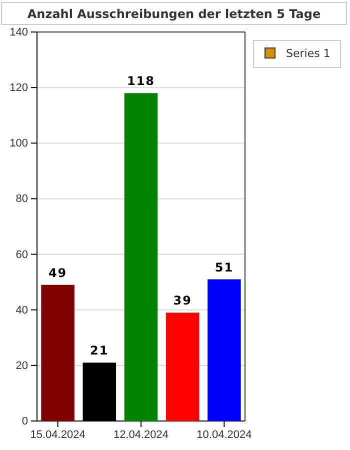 The height and width of the screenshot is (450, 350). What do you see at coordinates (19, 88) in the screenshot?
I see `y-tick-label: 120` at bounding box center [19, 88].